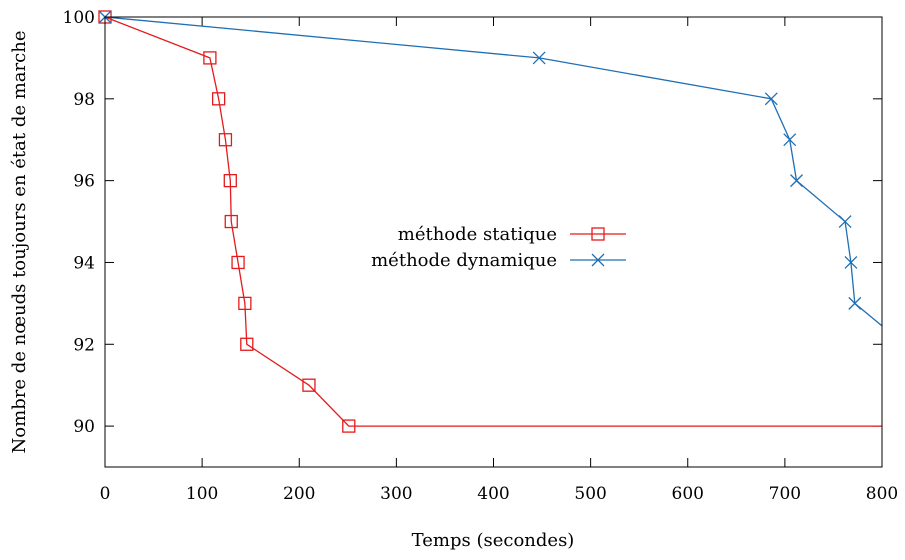 This screenshot has height=560, width=905. What do you see at coordinates (84, 263) in the screenshot?
I see `y-tick-label: 94` at bounding box center [84, 263].